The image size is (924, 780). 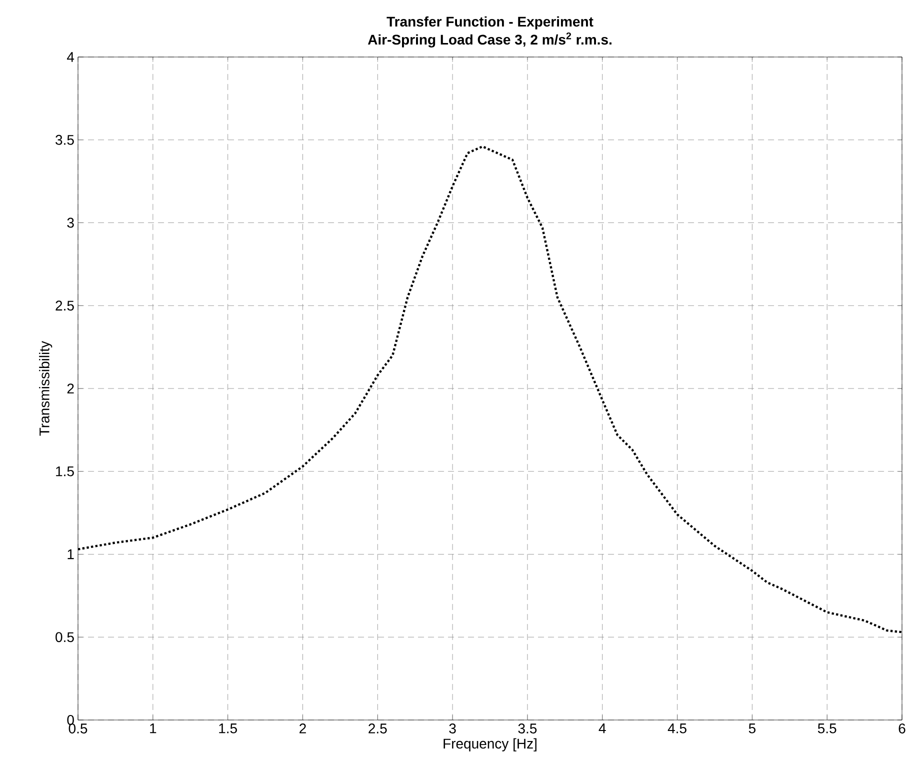 What do you see at coordinates (490, 745) in the screenshot?
I see `x-axis-title: Frequency [Hz]` at bounding box center [490, 745].